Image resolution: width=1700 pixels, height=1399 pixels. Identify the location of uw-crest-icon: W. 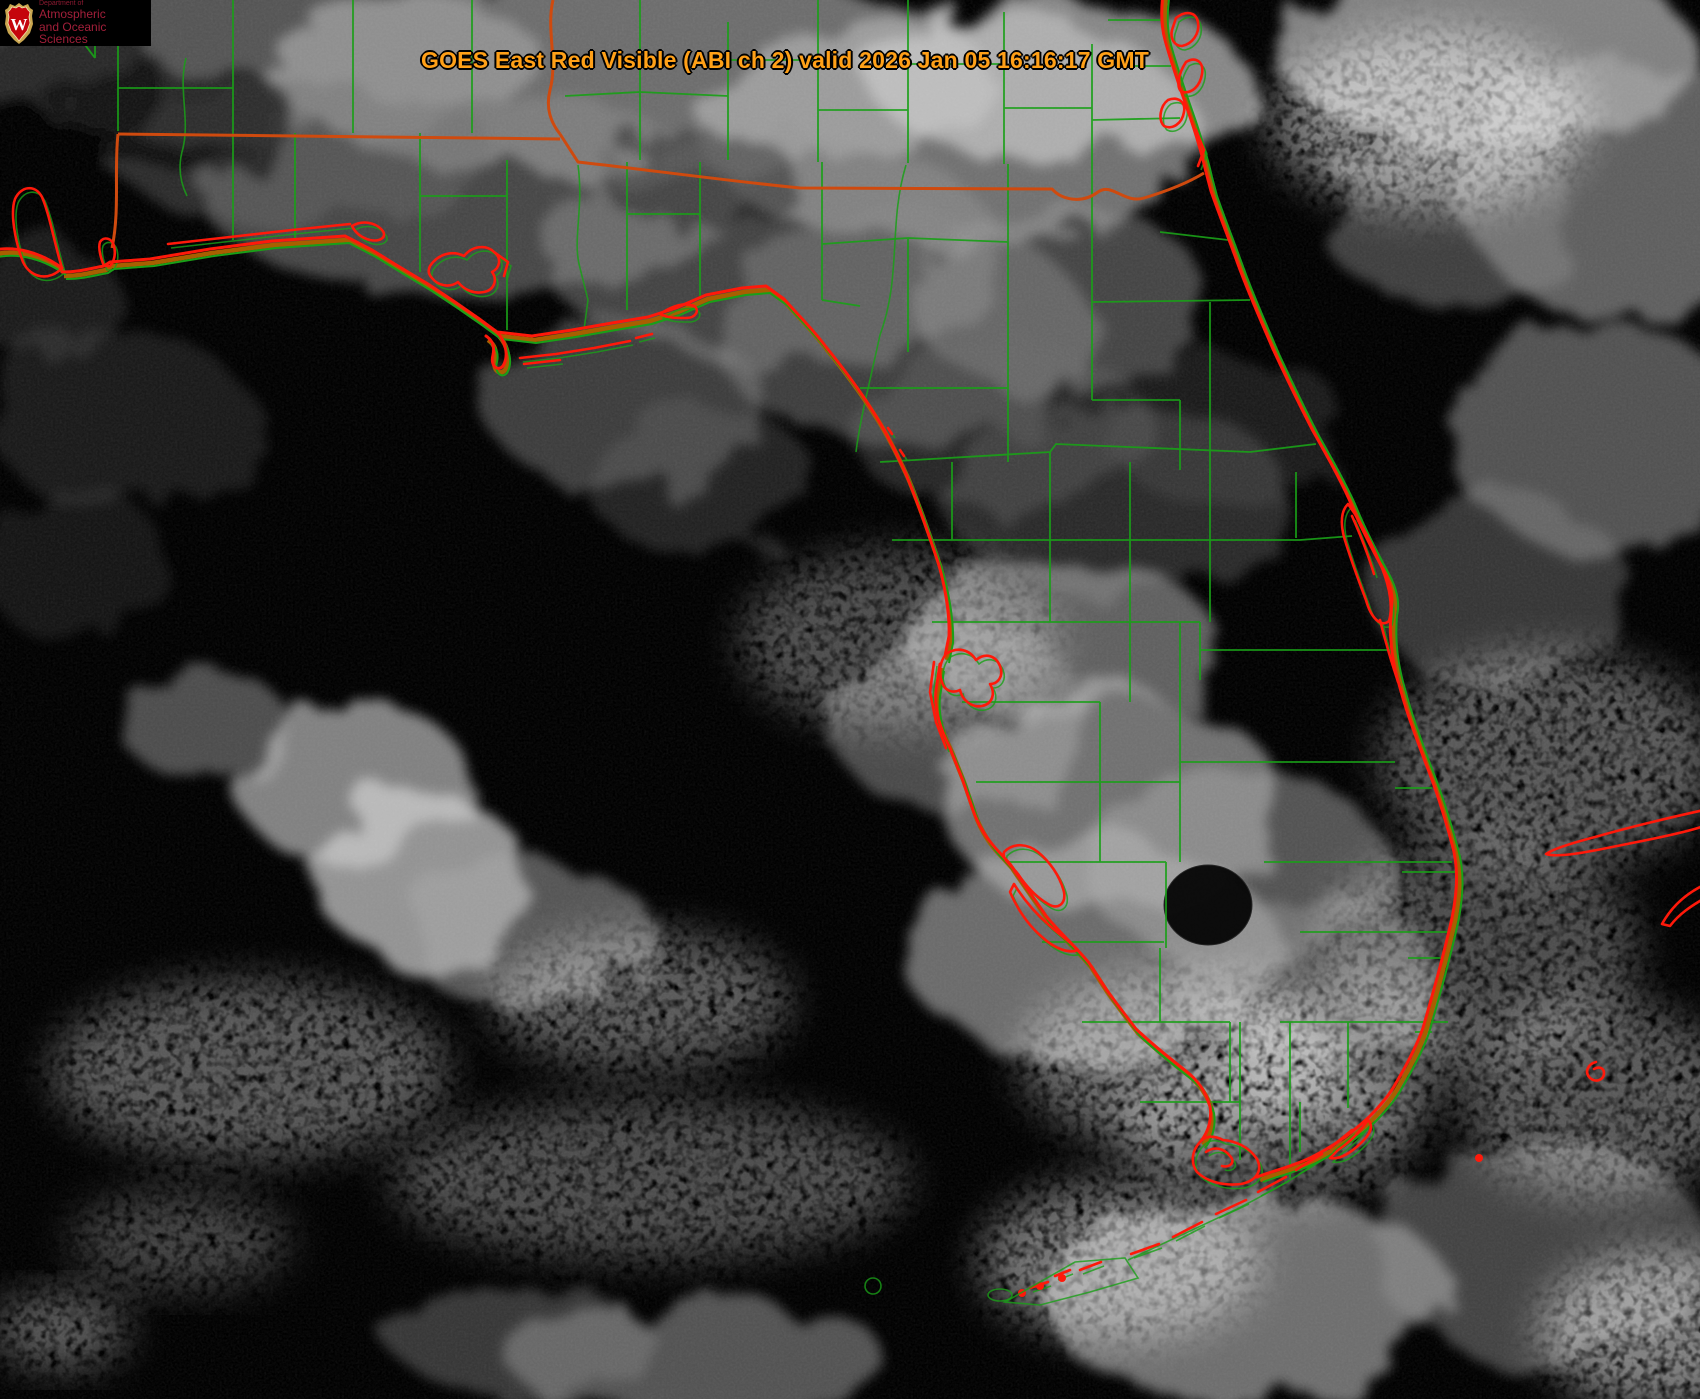
(19, 23).